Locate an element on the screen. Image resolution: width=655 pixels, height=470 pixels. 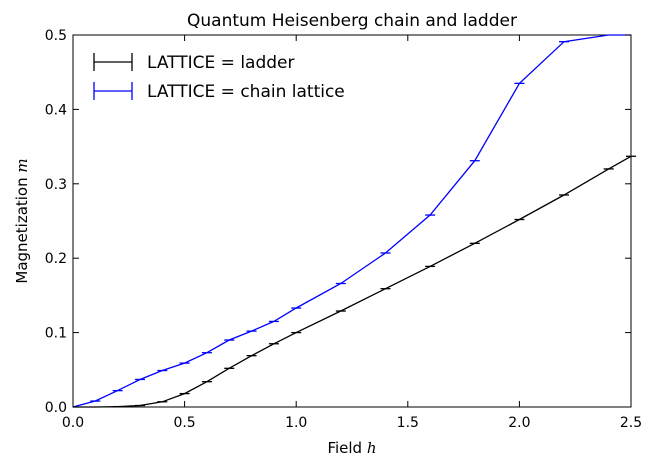
y-tick-label-0: 0.0 is located at coordinates (56, 408).